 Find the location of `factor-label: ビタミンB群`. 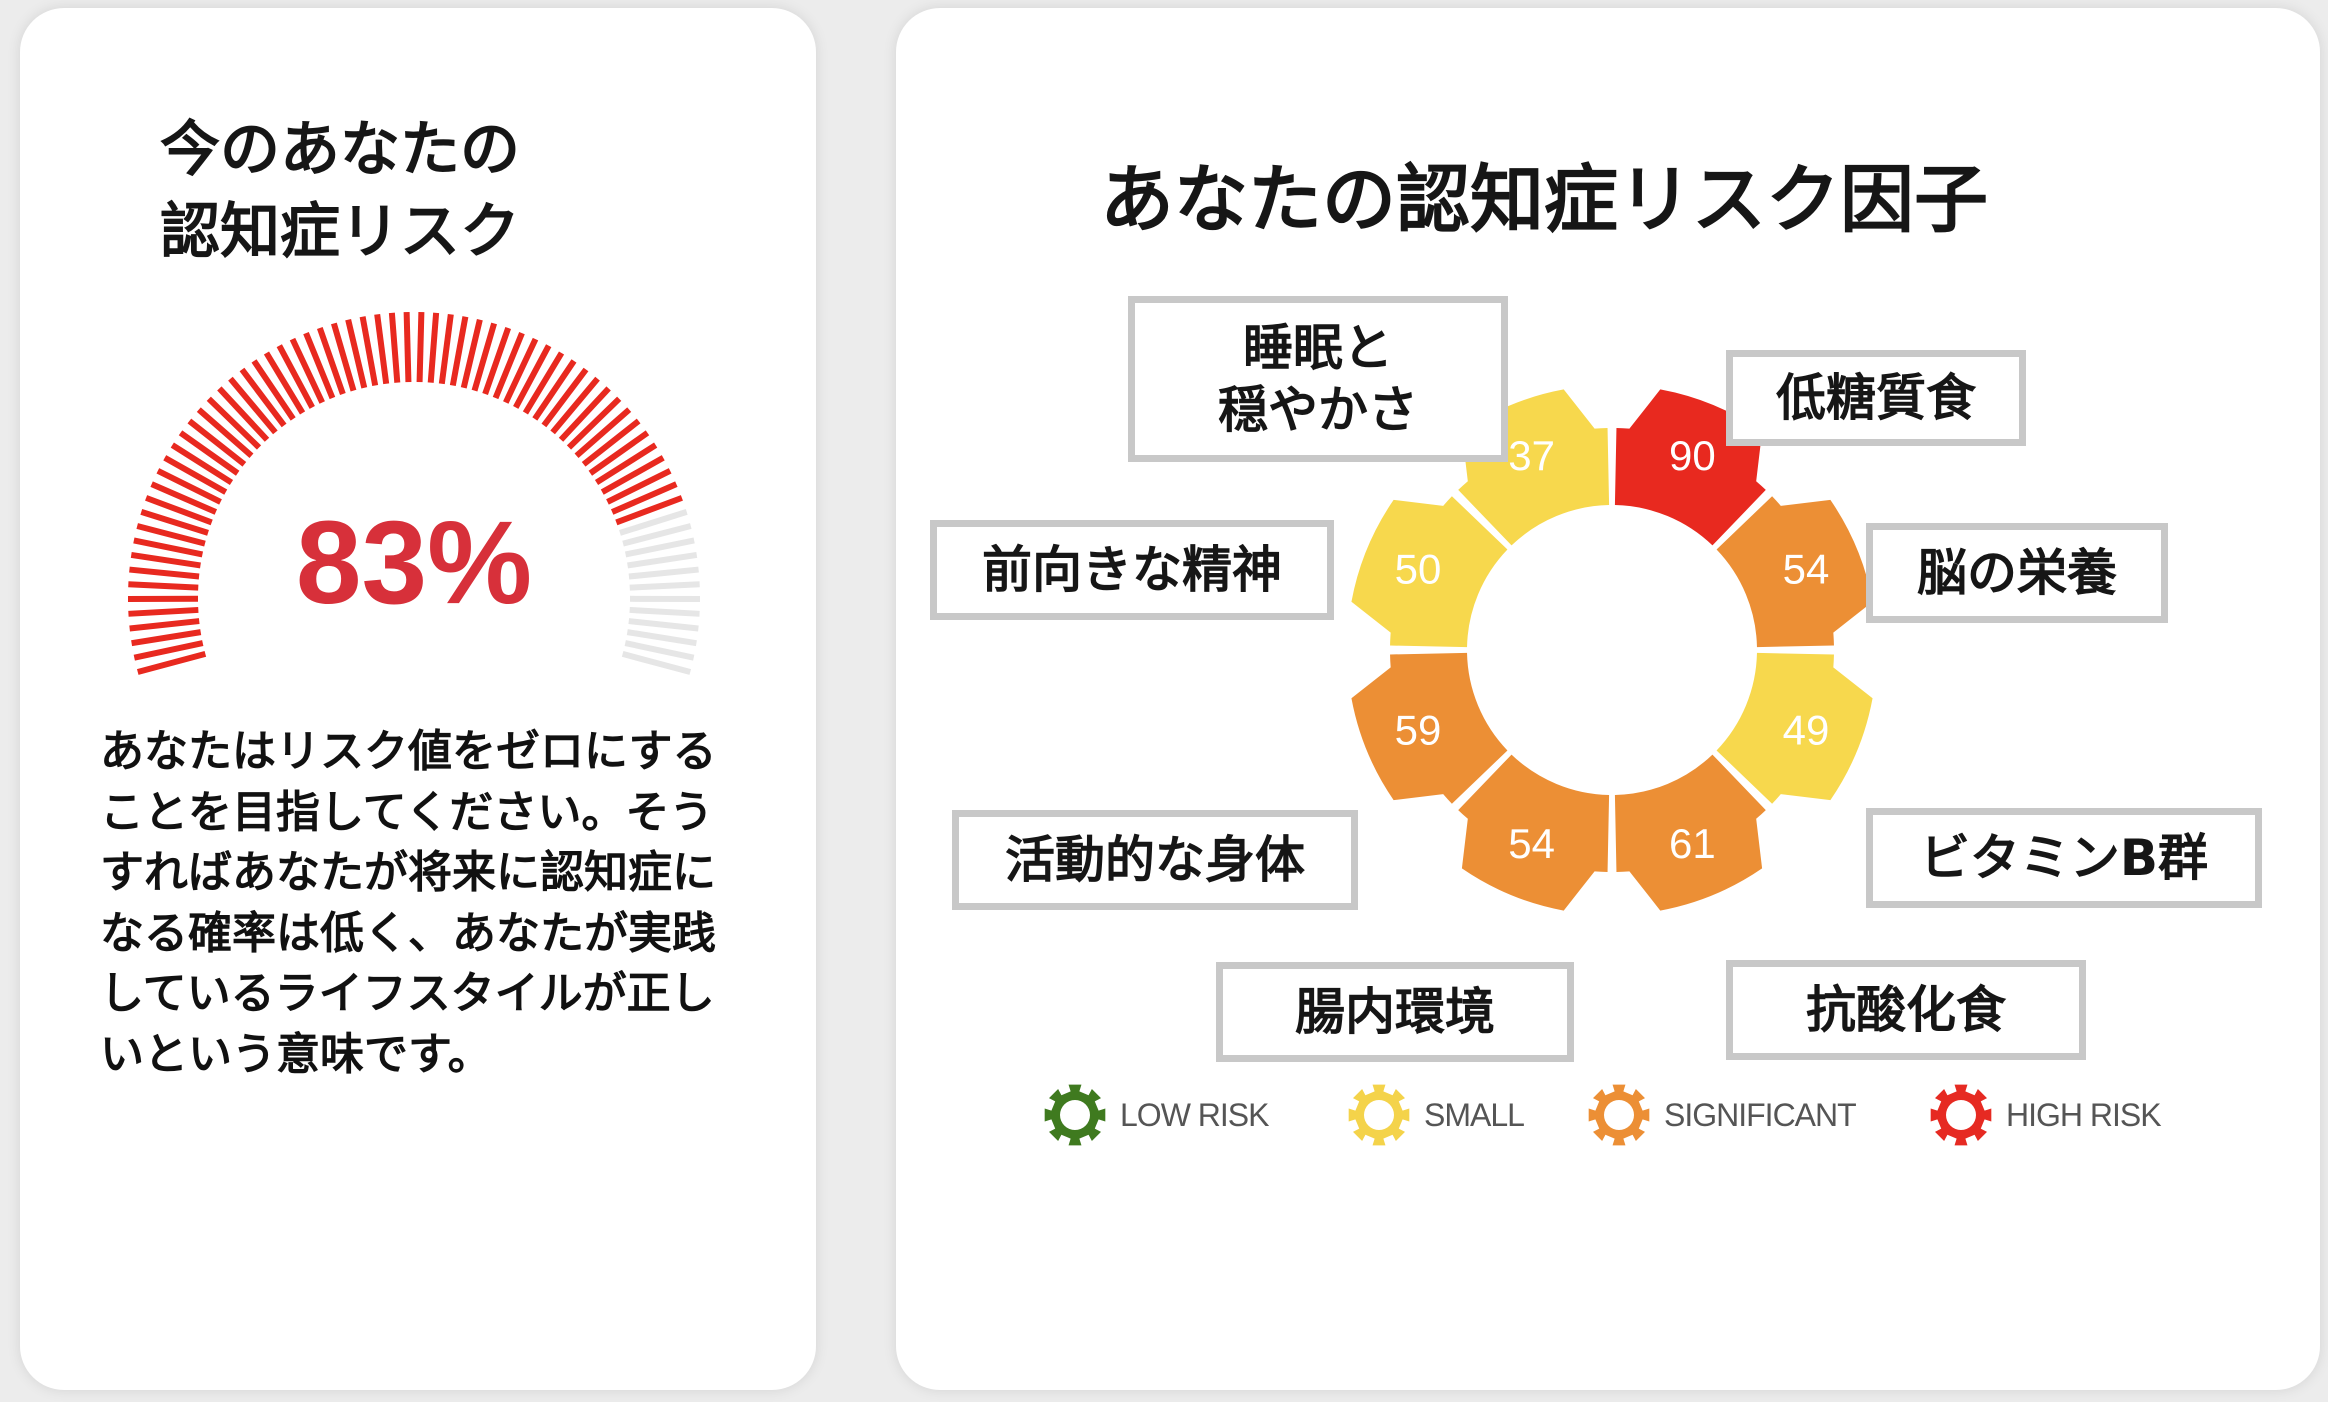

factor-label: ビタミンB群 is located at coordinates (2064, 858).